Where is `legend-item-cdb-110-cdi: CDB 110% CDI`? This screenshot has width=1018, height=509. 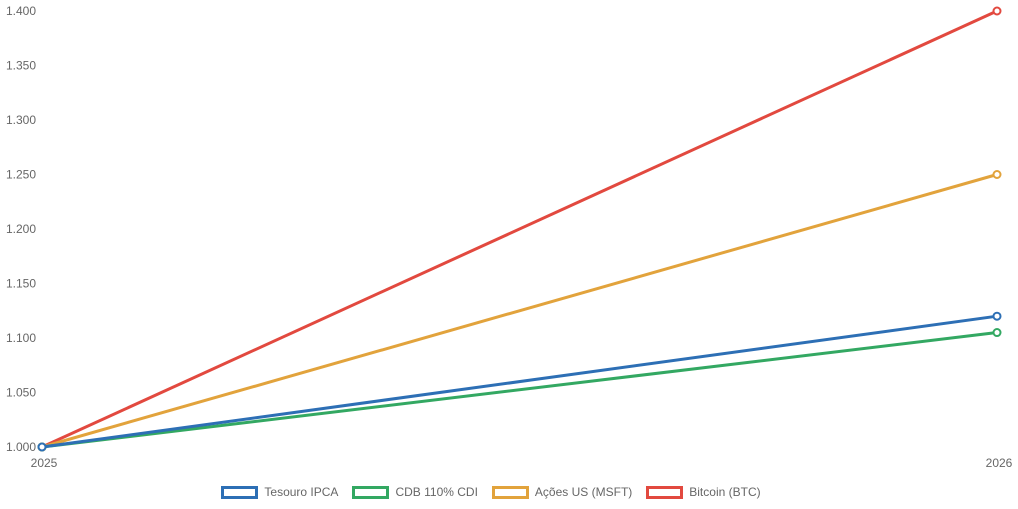
legend-item-cdb-110-cdi: CDB 110% CDI is located at coordinates (415, 492).